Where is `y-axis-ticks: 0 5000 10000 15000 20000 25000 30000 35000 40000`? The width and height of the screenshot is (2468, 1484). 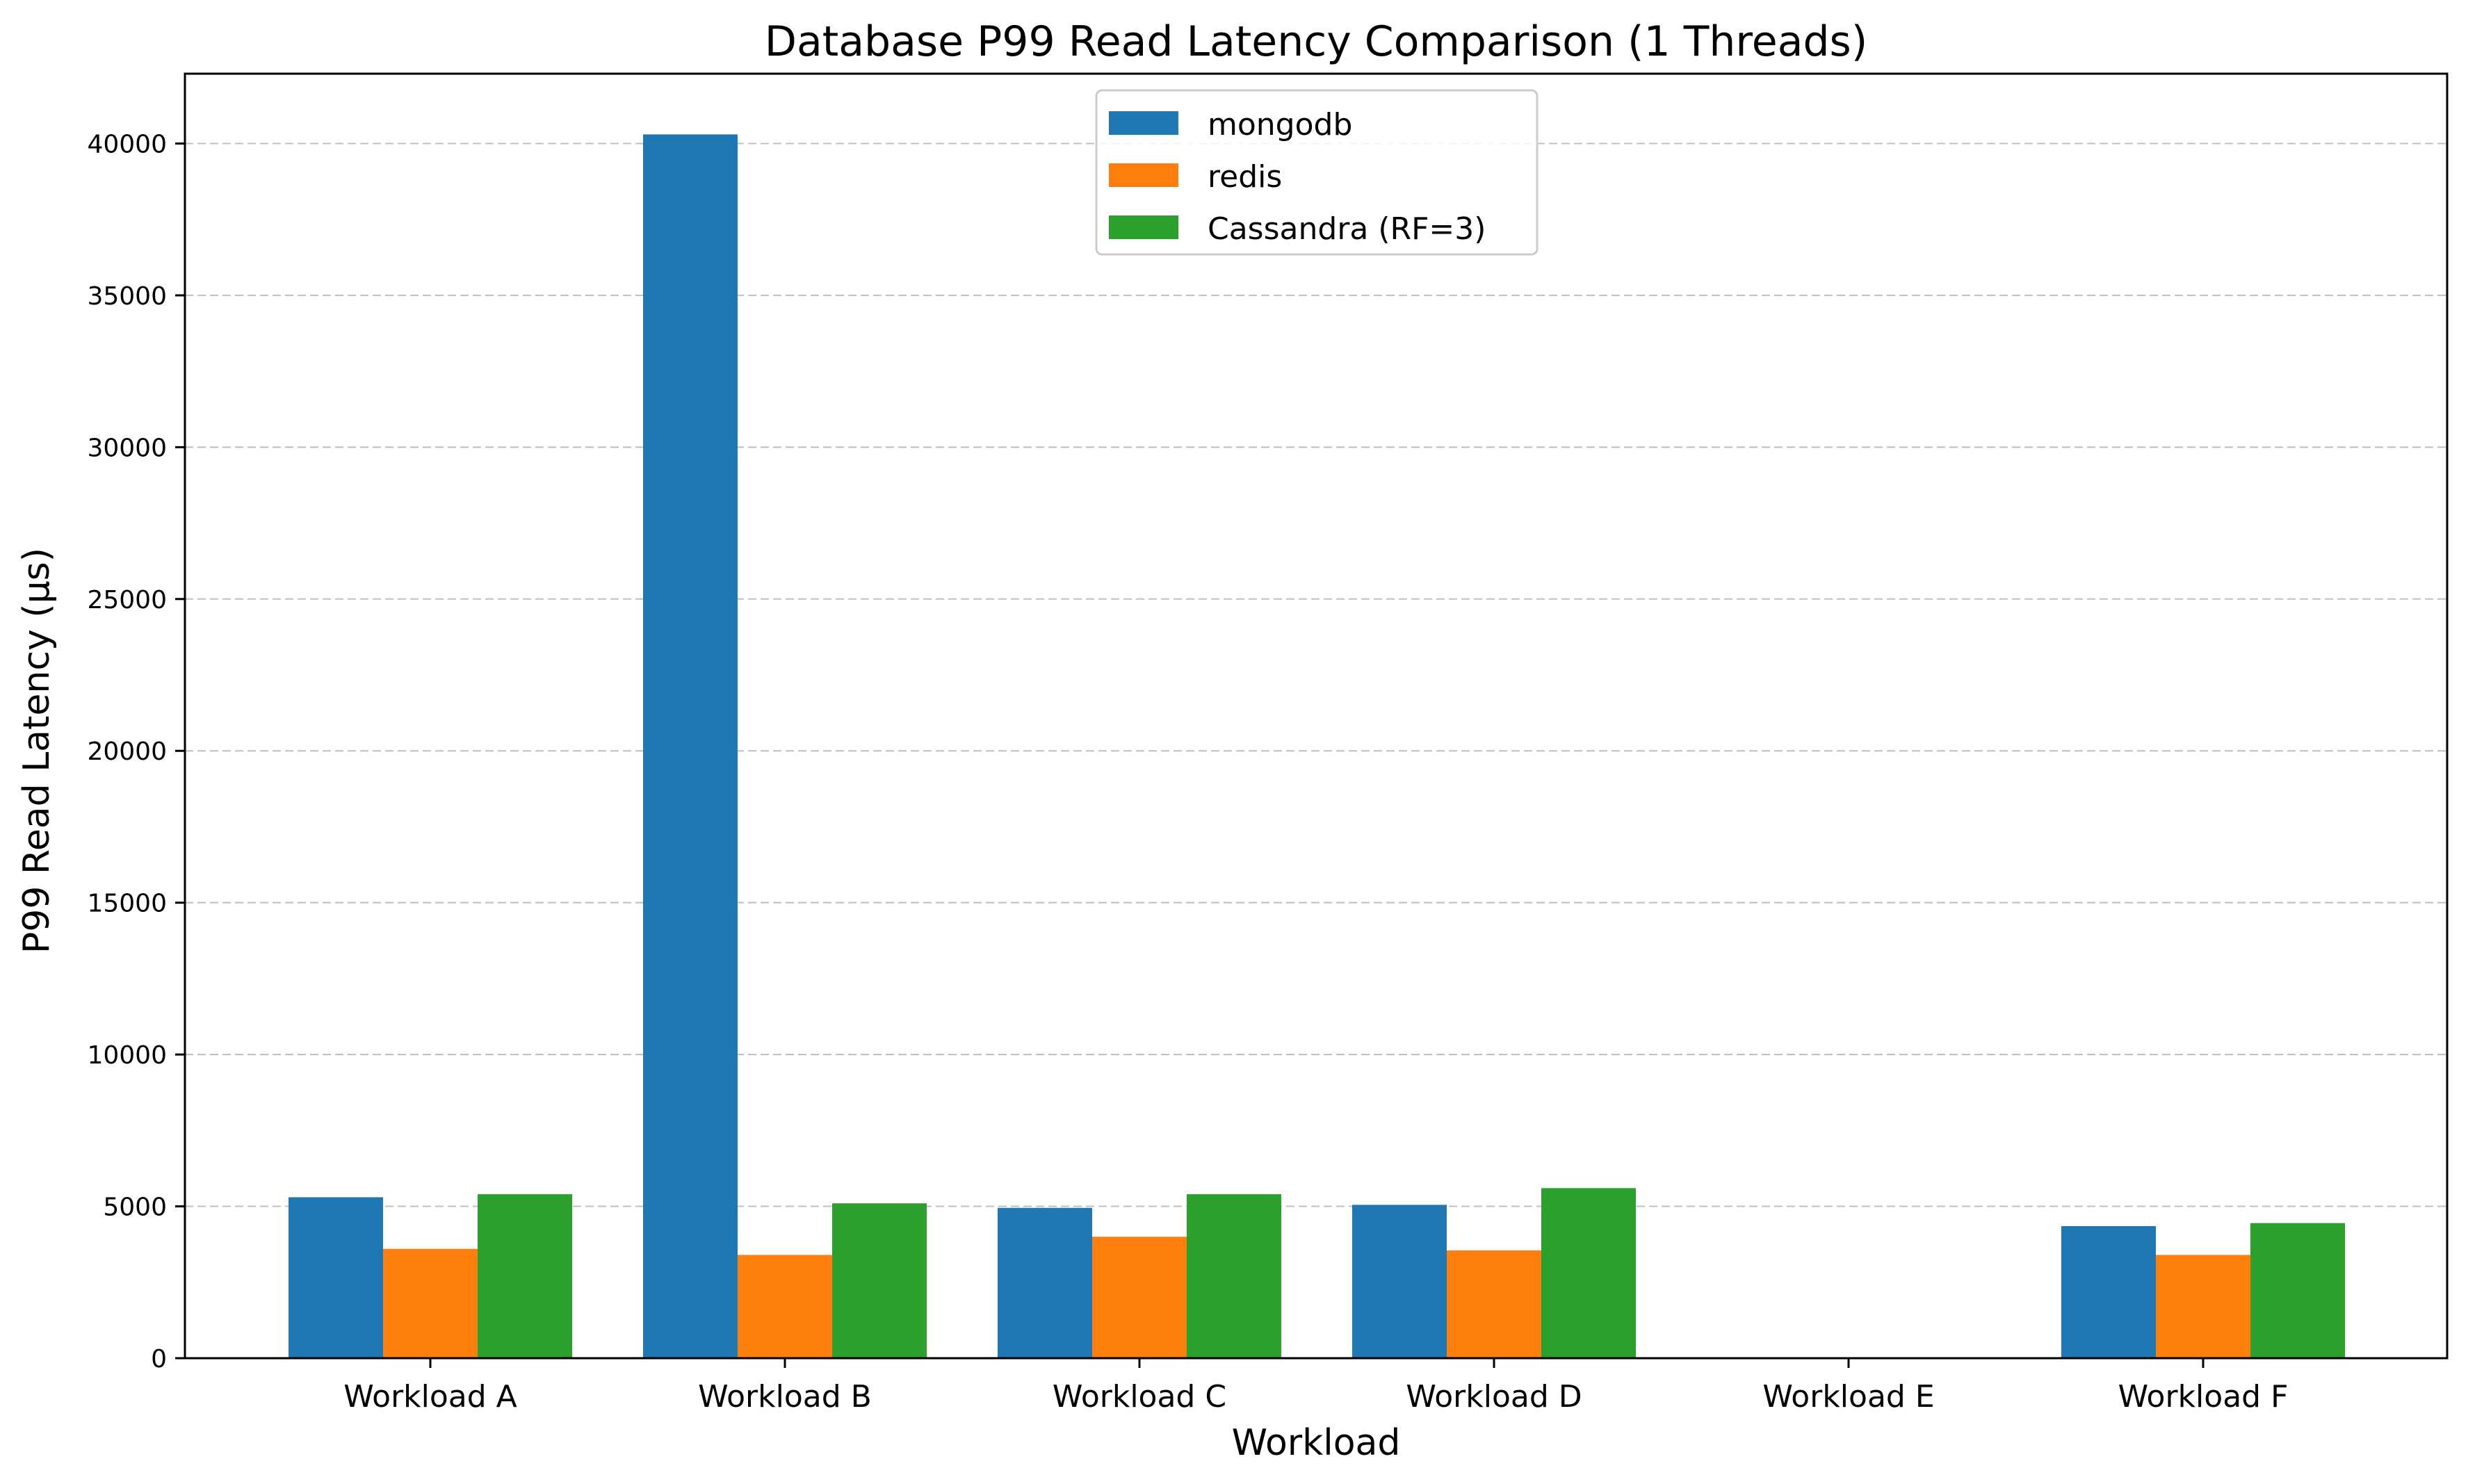
y-axis-ticks: 0 5000 10000 15000 20000 25000 30000 35000 40000 is located at coordinates (136, 751).